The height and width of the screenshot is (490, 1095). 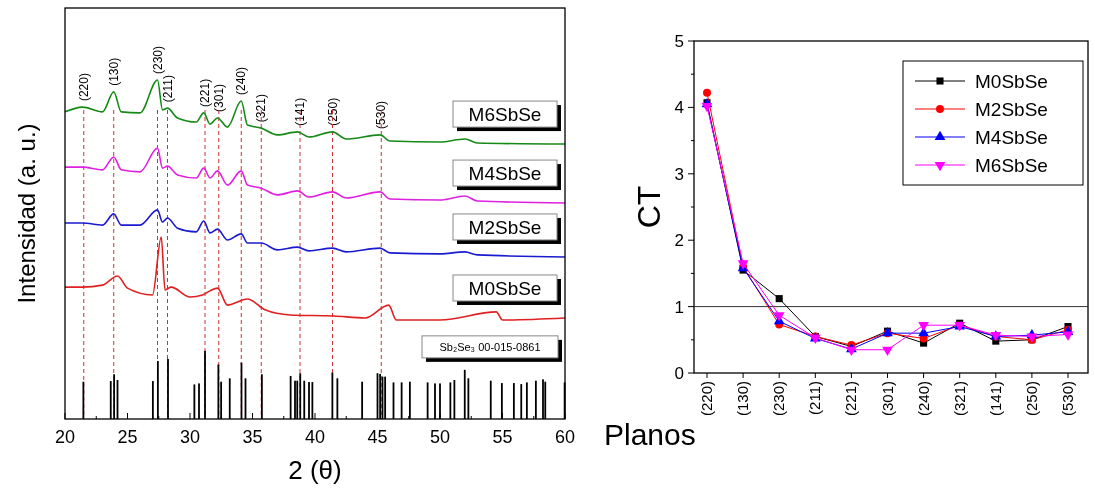 I want to click on annotation: (130), so click(x=113, y=71).